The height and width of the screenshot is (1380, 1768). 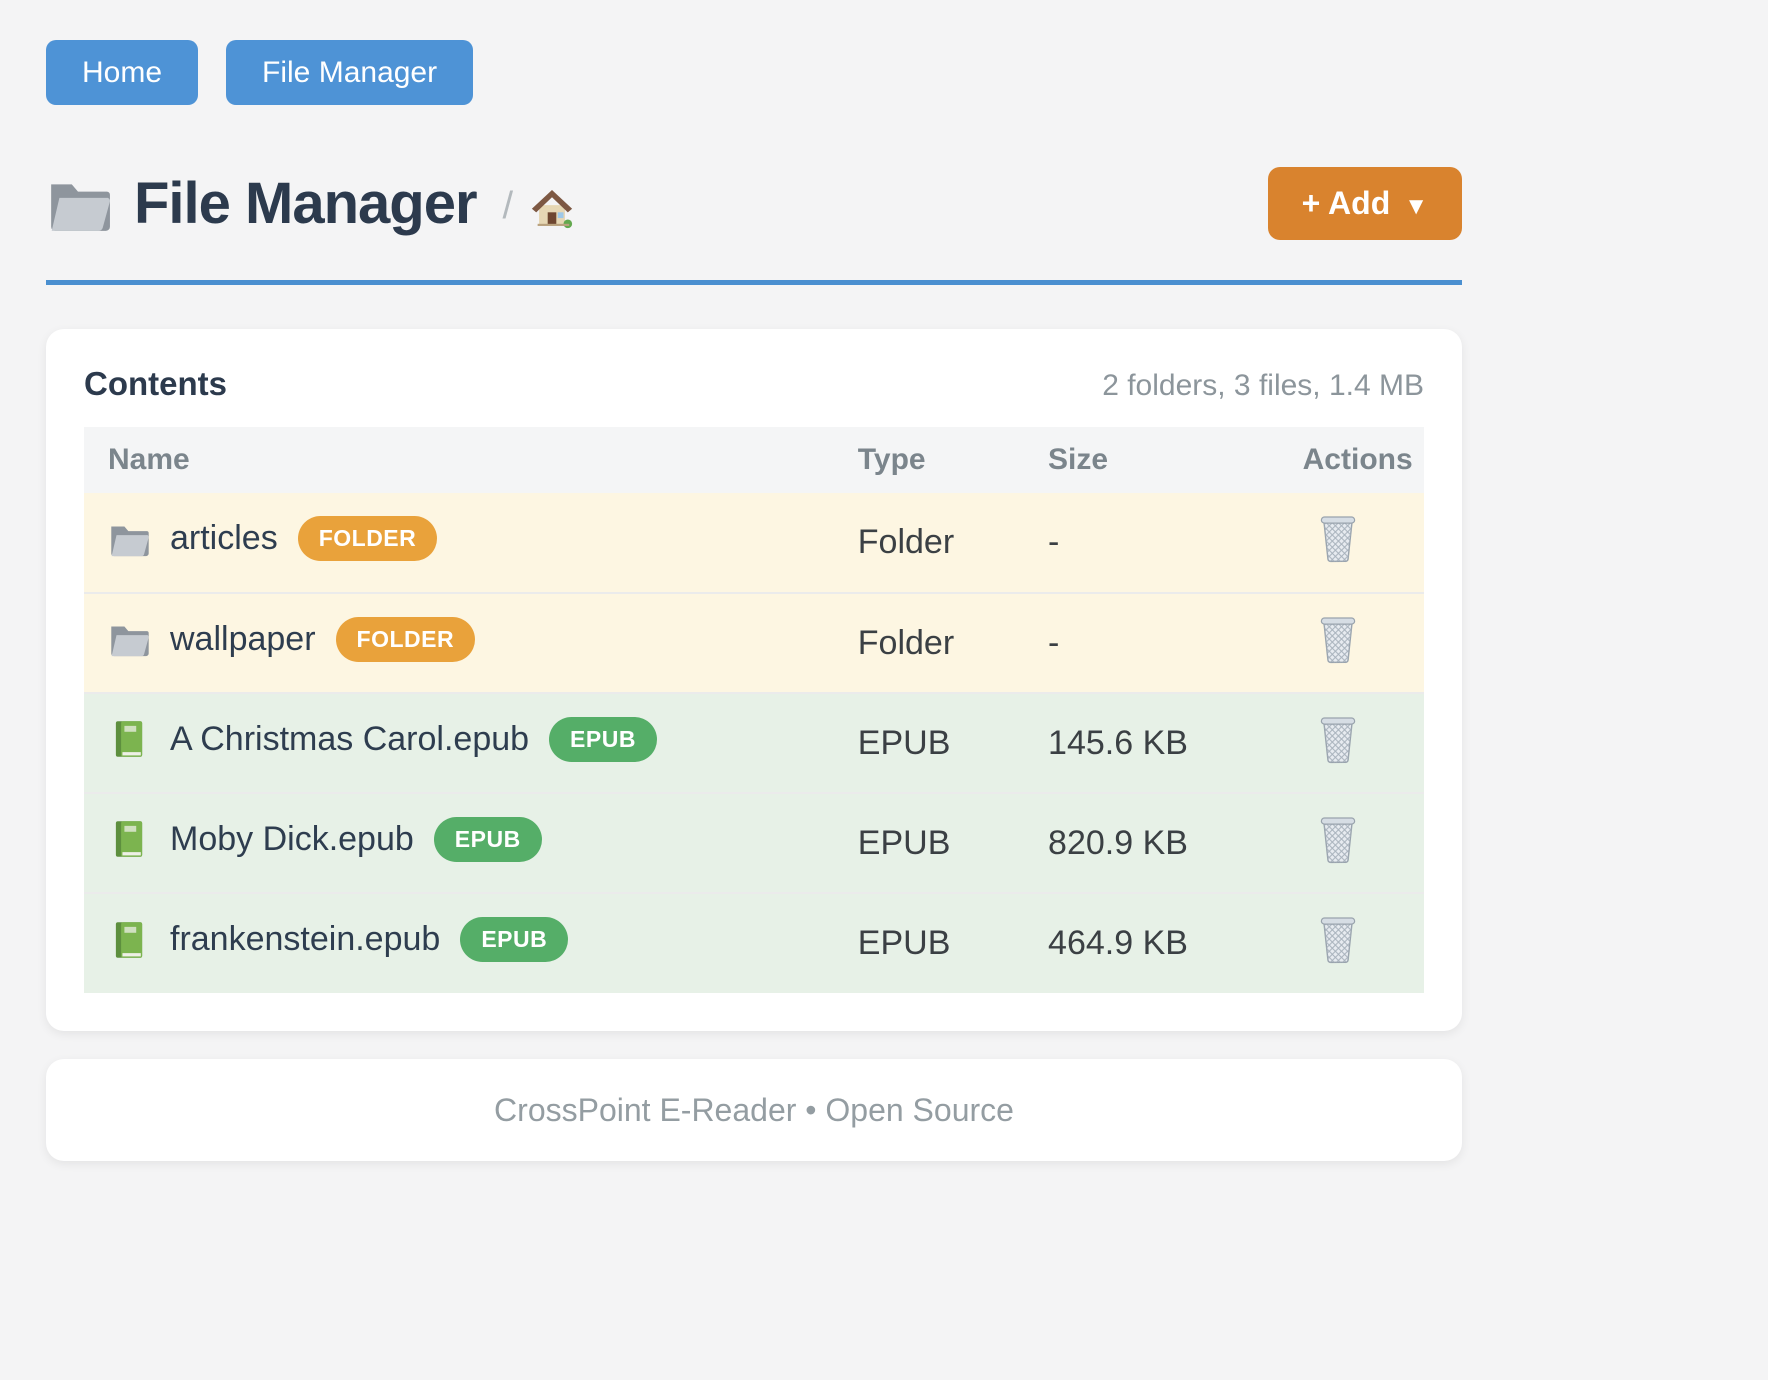 I want to click on size-cell: 145.6 KB, so click(x=1118, y=742).